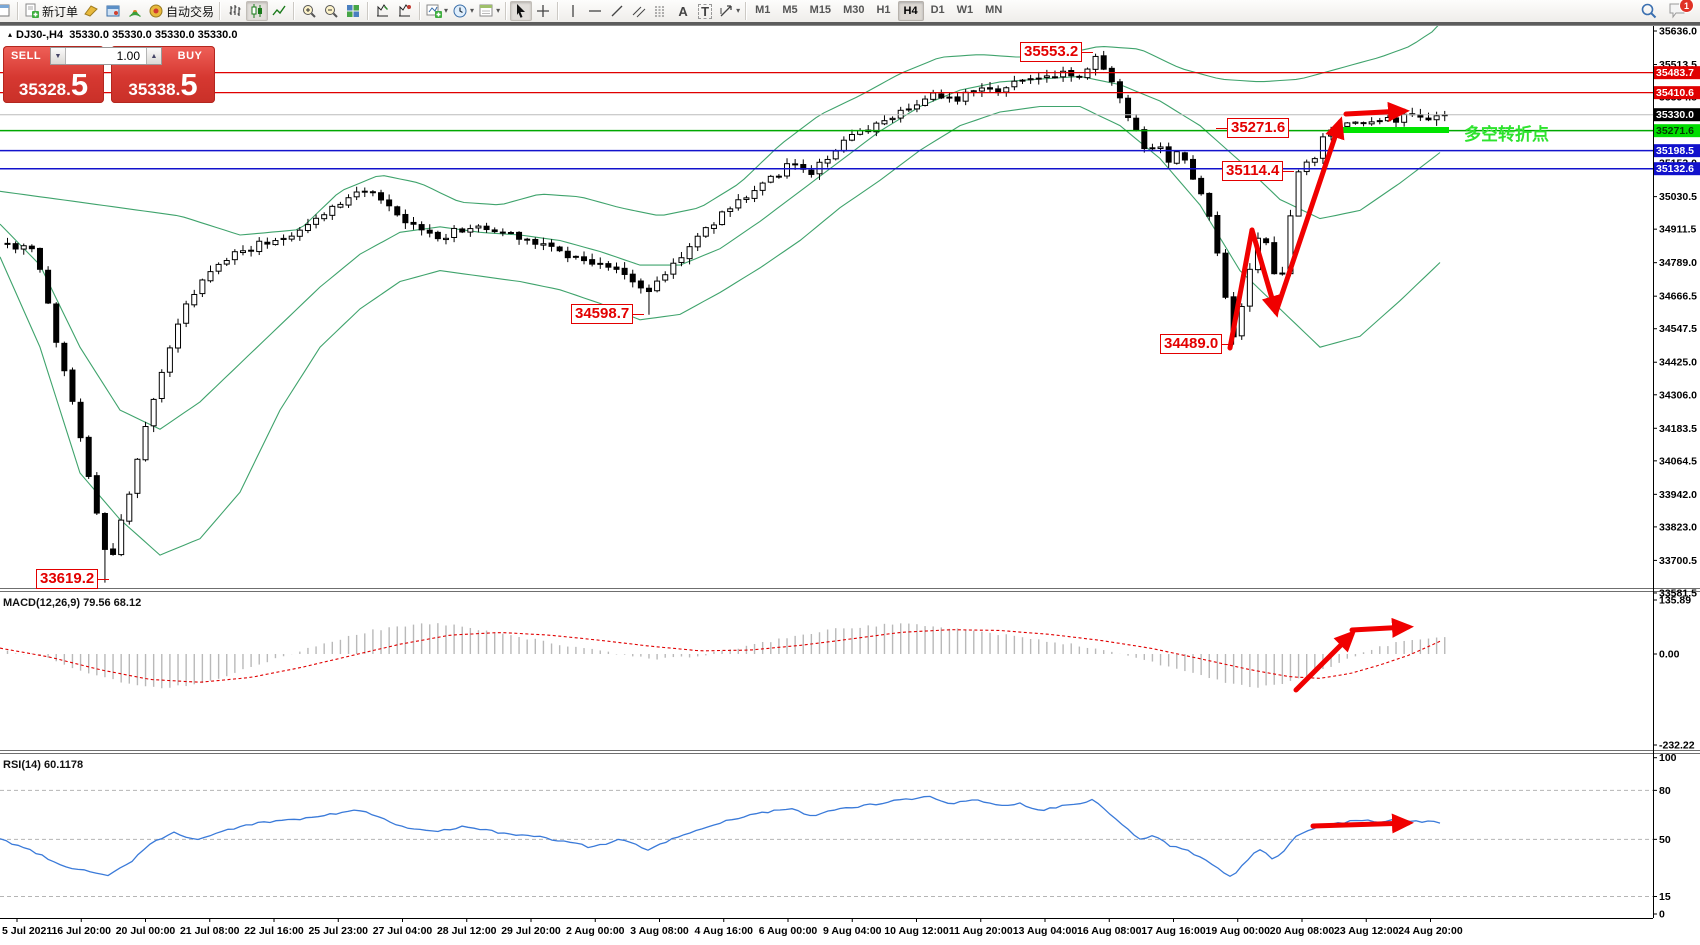  I want to click on svg-text: 35132.6, so click(1675, 169).